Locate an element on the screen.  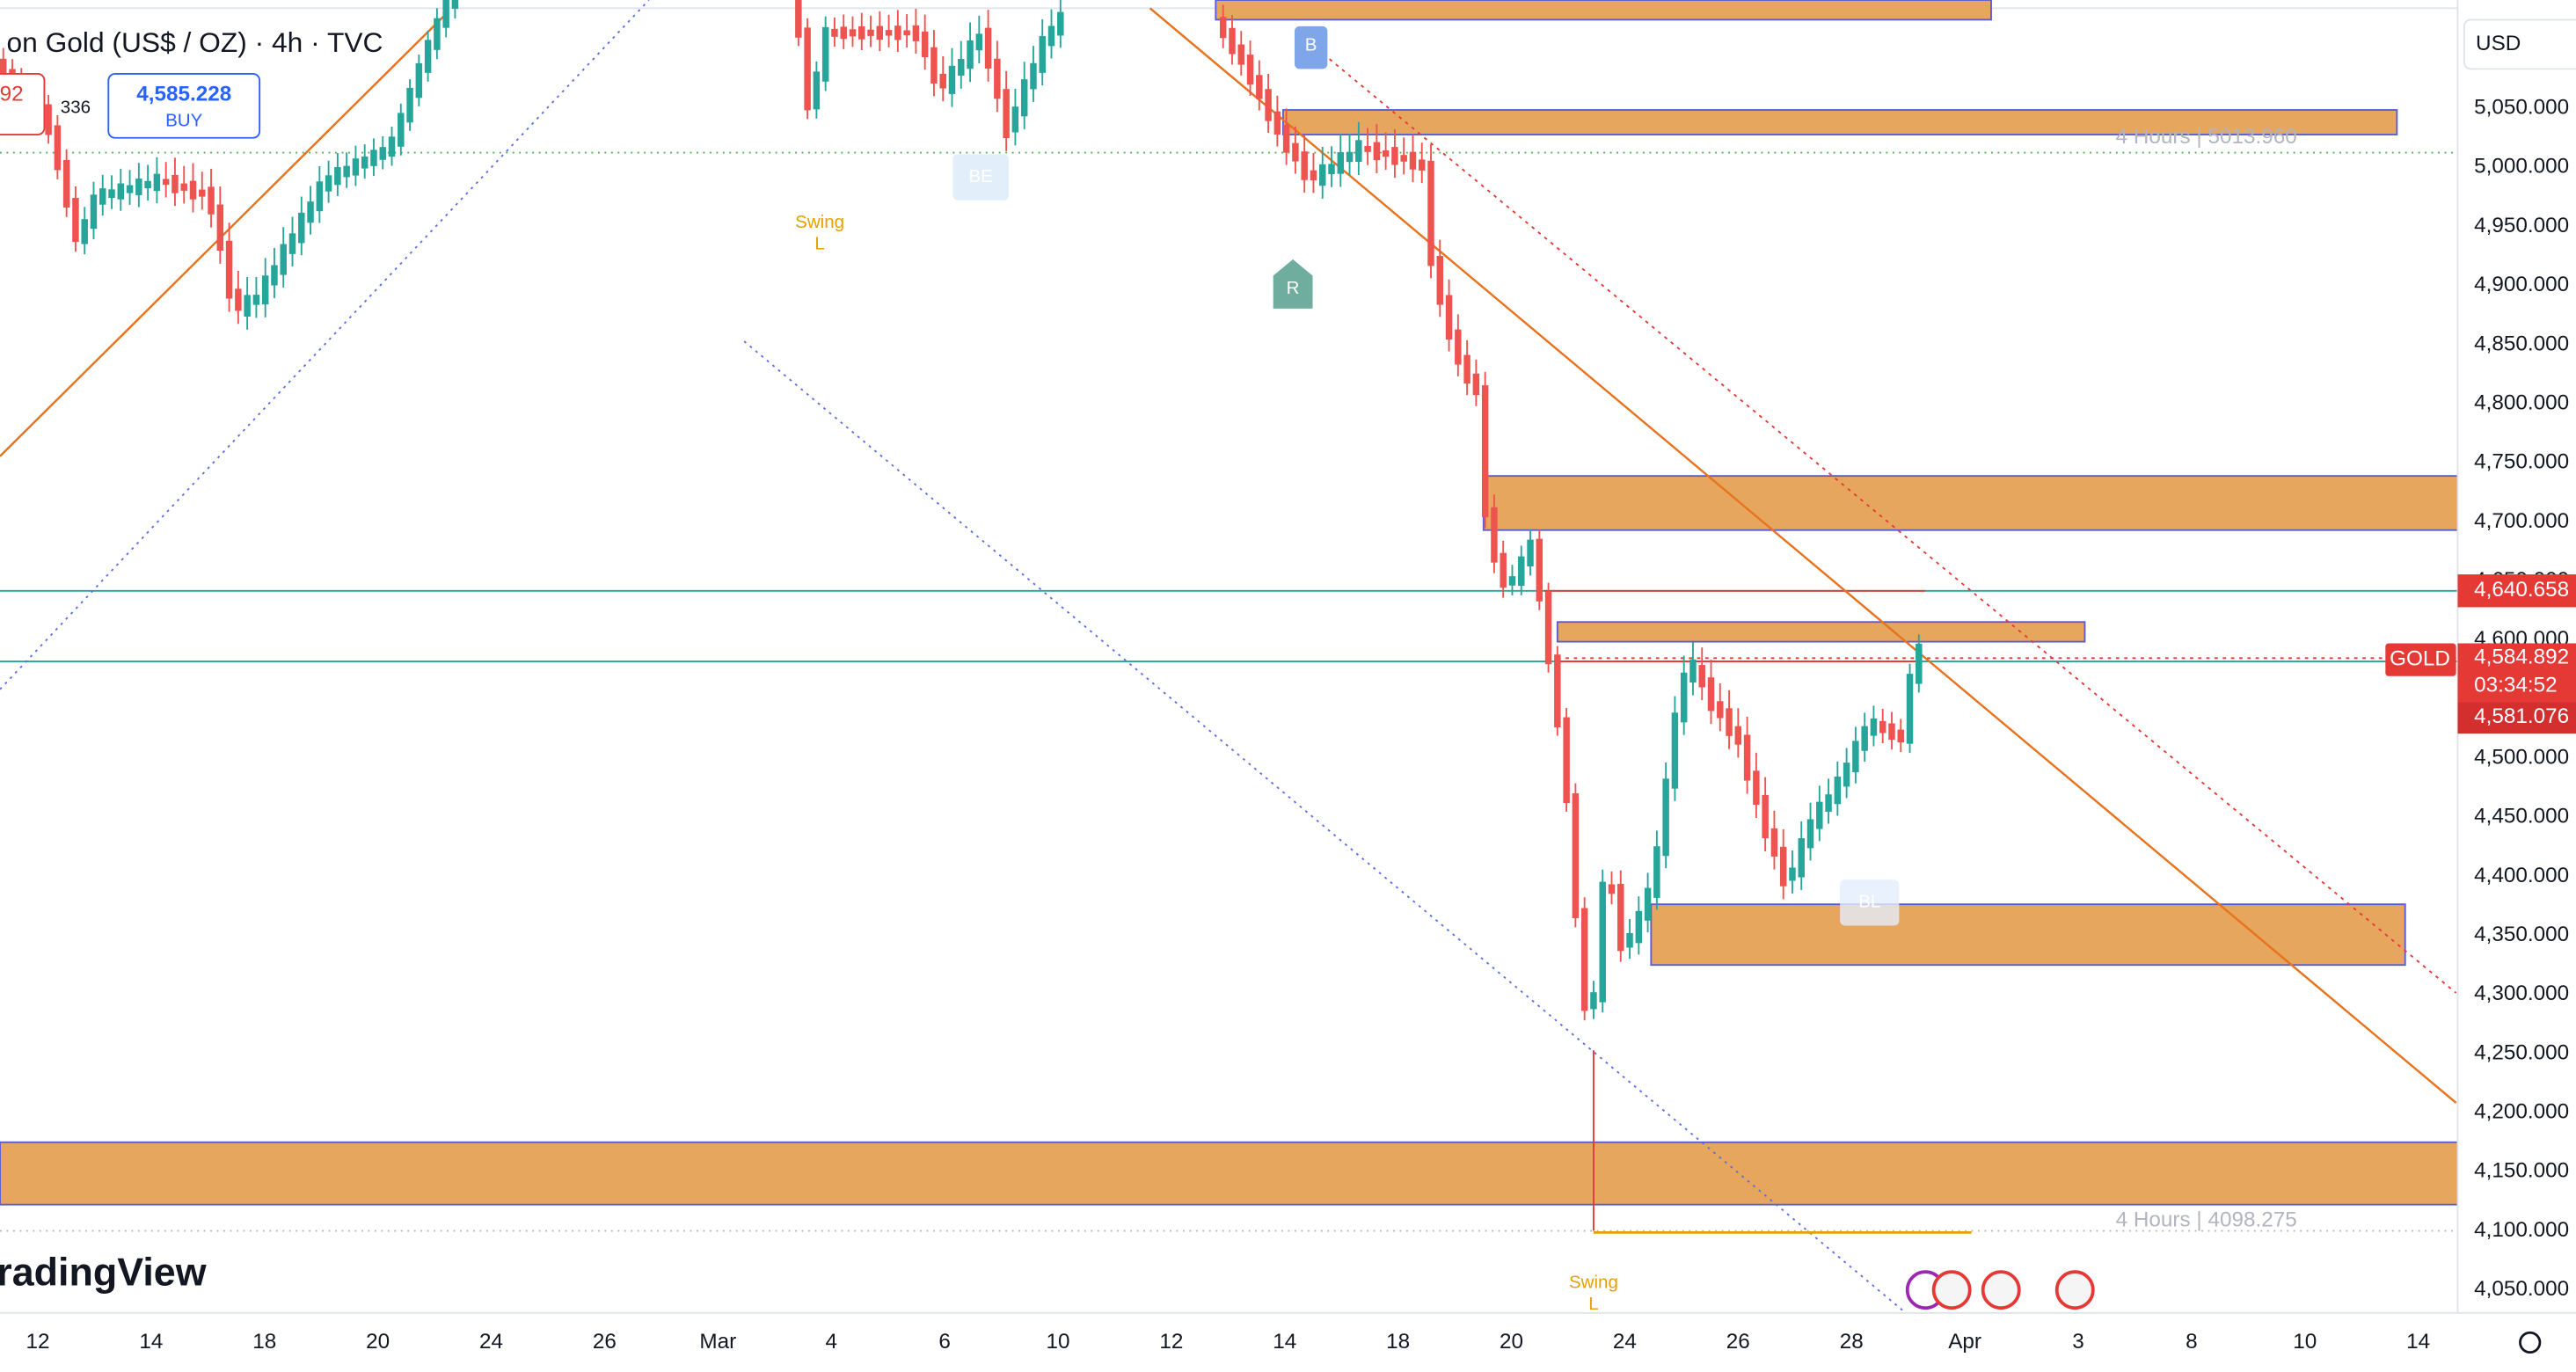
time-label: 14 is located at coordinates (2418, 1342).